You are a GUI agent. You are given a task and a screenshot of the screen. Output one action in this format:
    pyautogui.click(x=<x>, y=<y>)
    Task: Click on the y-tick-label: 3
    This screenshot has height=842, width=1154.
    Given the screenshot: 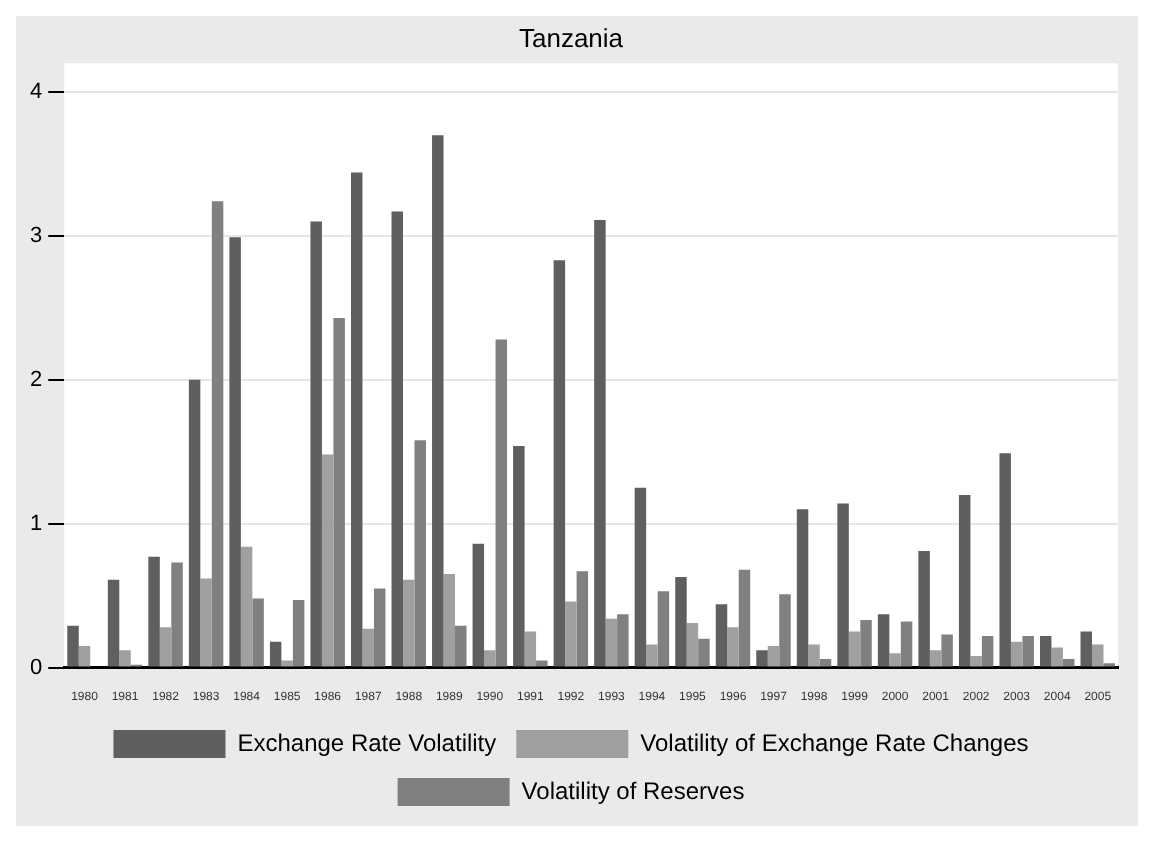 What is the action you would take?
    pyautogui.click(x=36, y=235)
    